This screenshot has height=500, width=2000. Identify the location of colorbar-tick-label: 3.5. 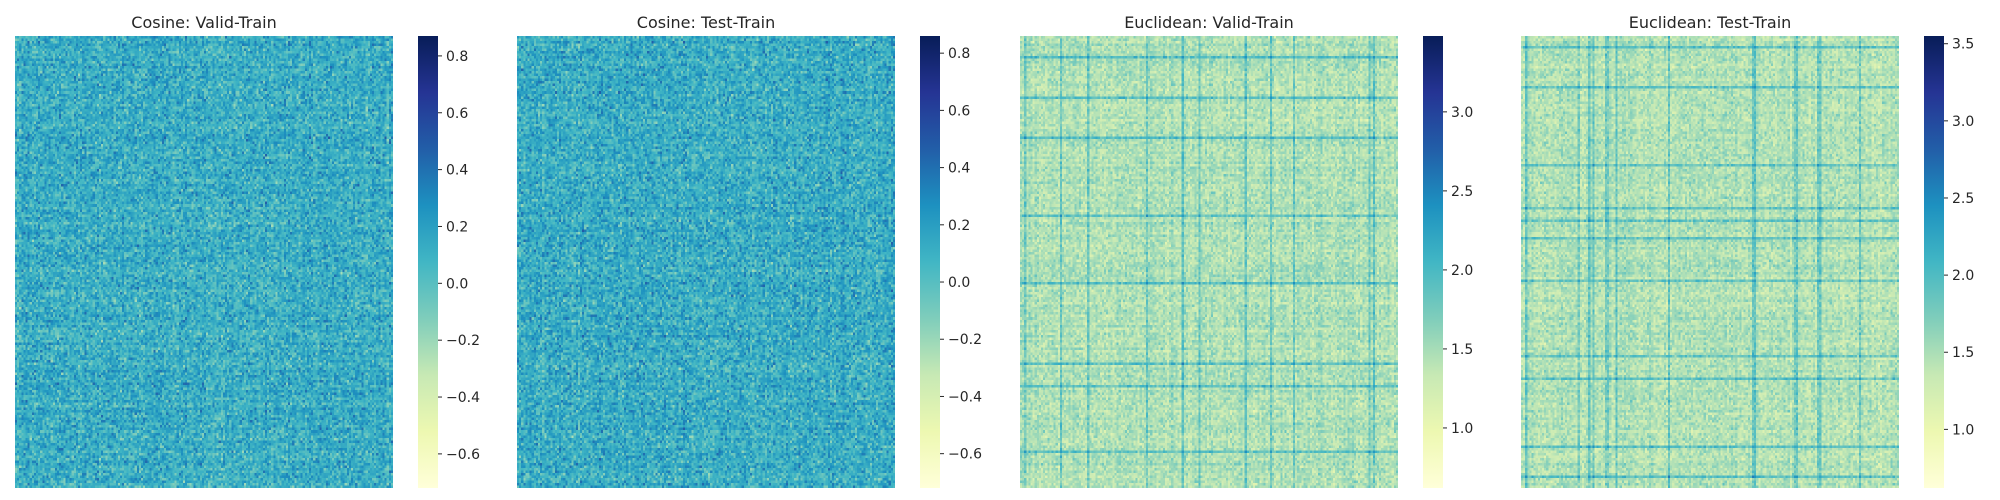
(1963, 45).